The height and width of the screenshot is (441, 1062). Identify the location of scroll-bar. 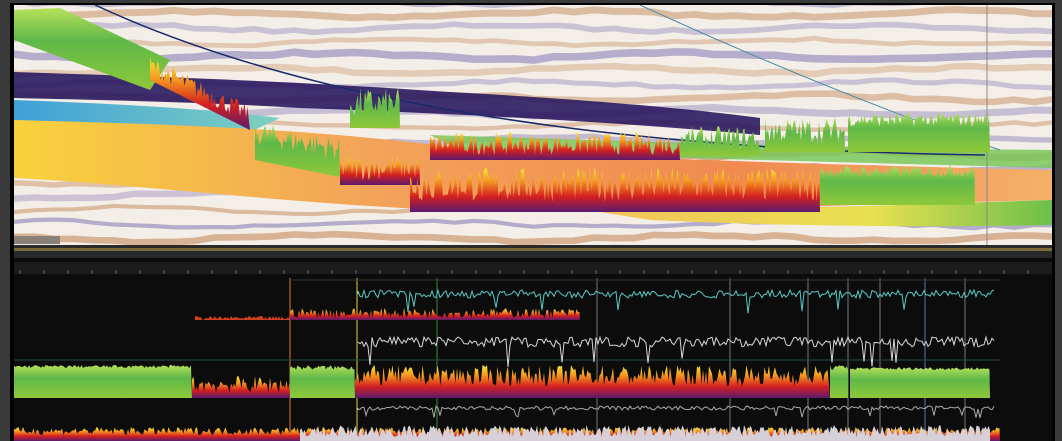
(533, 249).